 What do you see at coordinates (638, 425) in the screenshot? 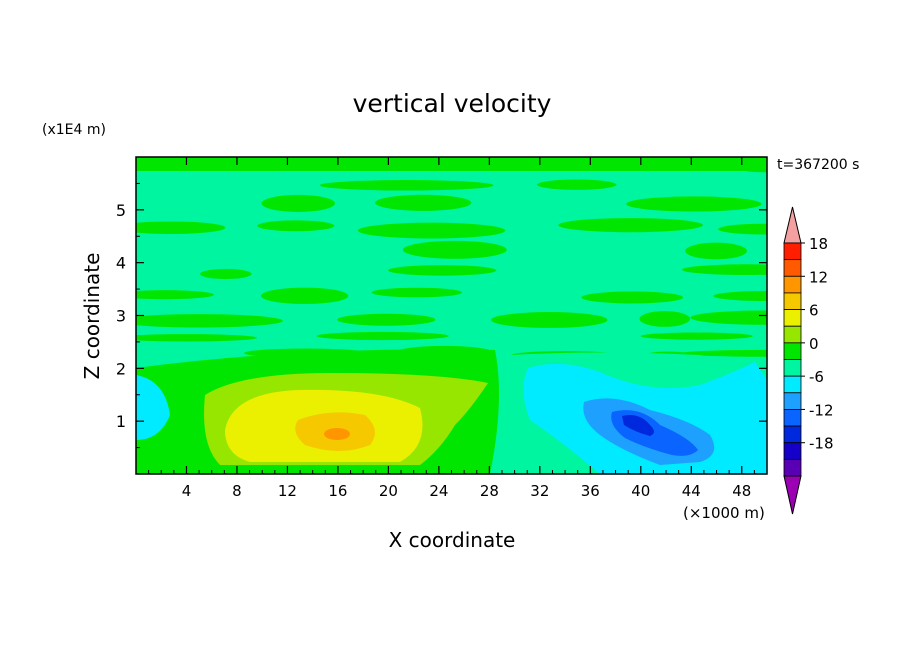
I see `downdraft-core` at bounding box center [638, 425].